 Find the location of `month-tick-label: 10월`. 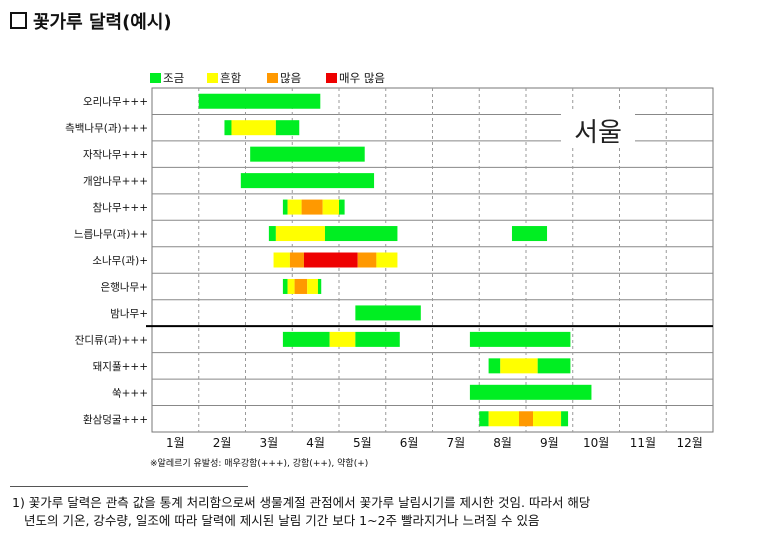

month-tick-label: 10월 is located at coordinates (596, 443).